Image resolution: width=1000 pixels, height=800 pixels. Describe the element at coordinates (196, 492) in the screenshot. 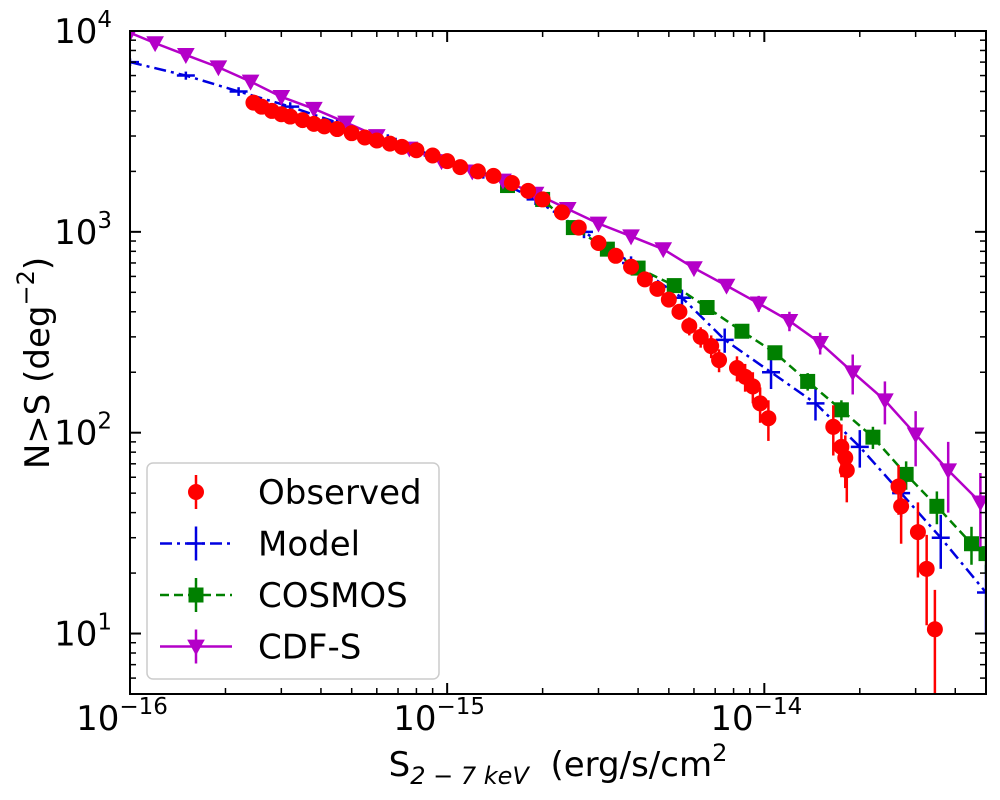

I see `legend-marker-observed` at that location.